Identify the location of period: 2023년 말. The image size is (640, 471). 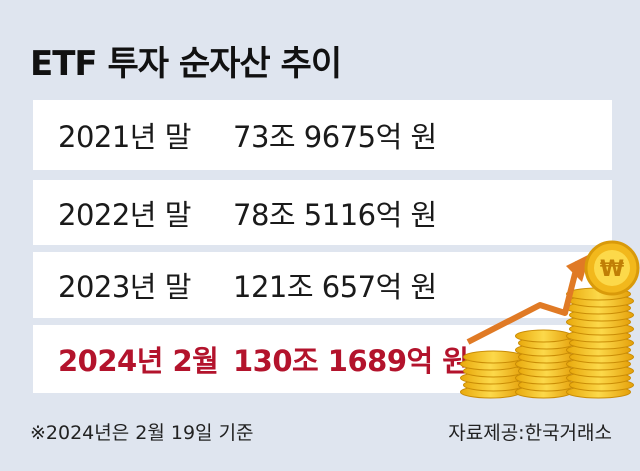
(124, 287).